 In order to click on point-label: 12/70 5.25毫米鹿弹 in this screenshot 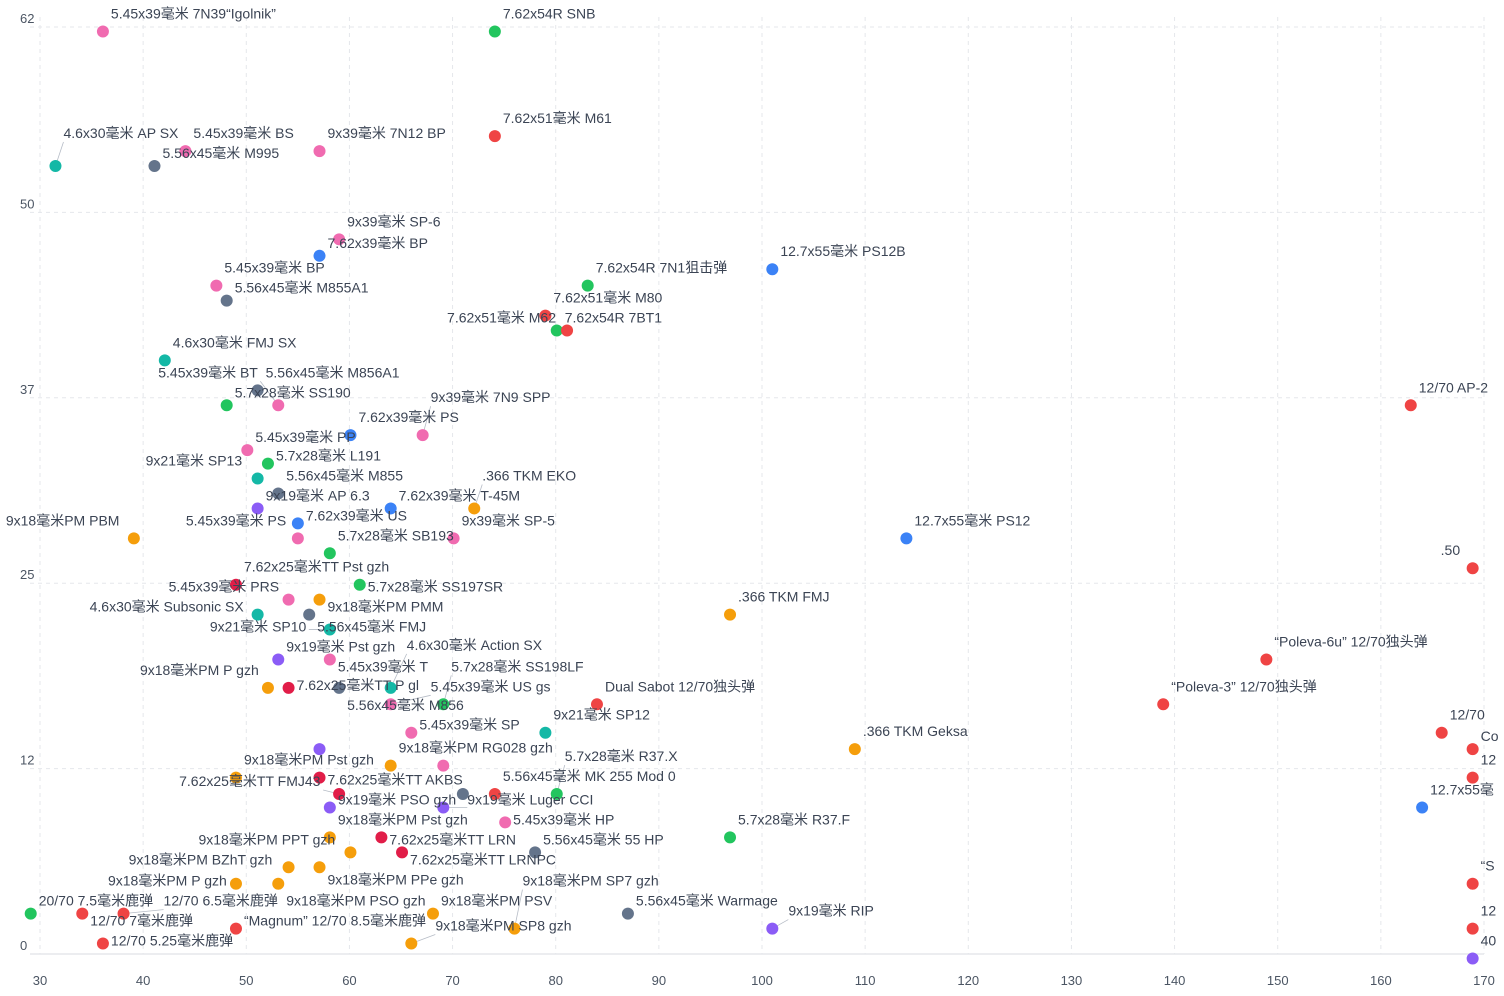, I will do `click(172, 941)`.